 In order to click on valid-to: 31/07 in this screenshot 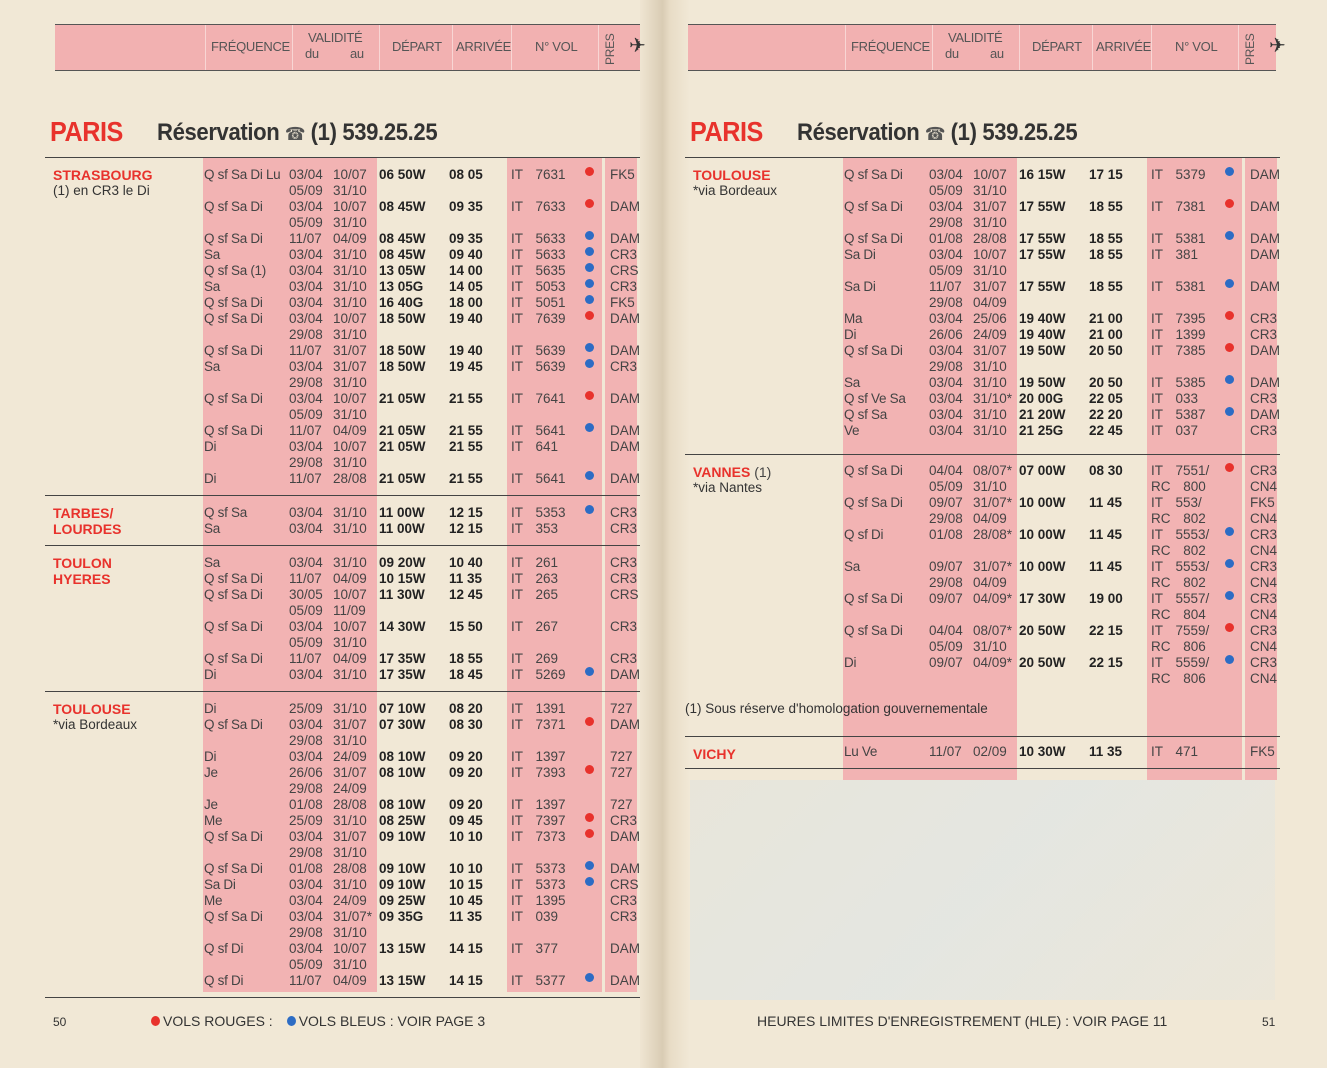, I will do `click(350, 350)`.